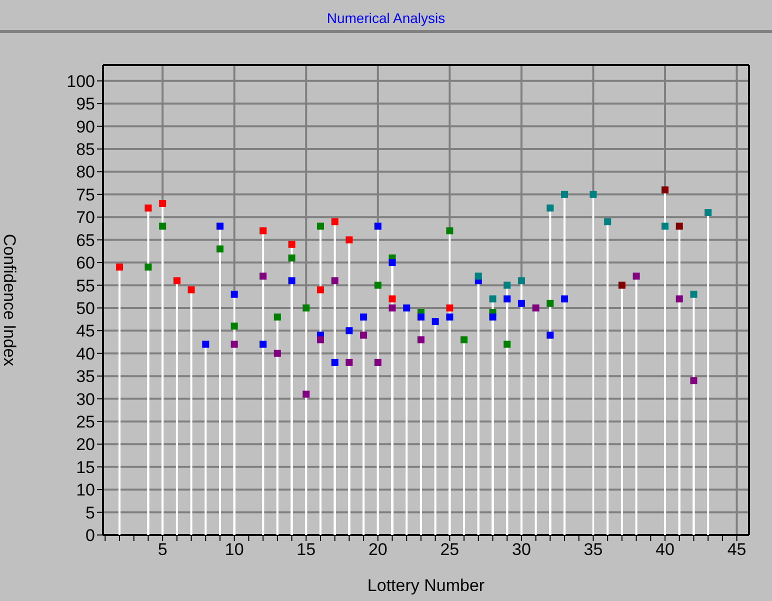 This screenshot has width=772, height=601. Describe the element at coordinates (85, 490) in the screenshot. I see `y-tick-label: 10` at that location.